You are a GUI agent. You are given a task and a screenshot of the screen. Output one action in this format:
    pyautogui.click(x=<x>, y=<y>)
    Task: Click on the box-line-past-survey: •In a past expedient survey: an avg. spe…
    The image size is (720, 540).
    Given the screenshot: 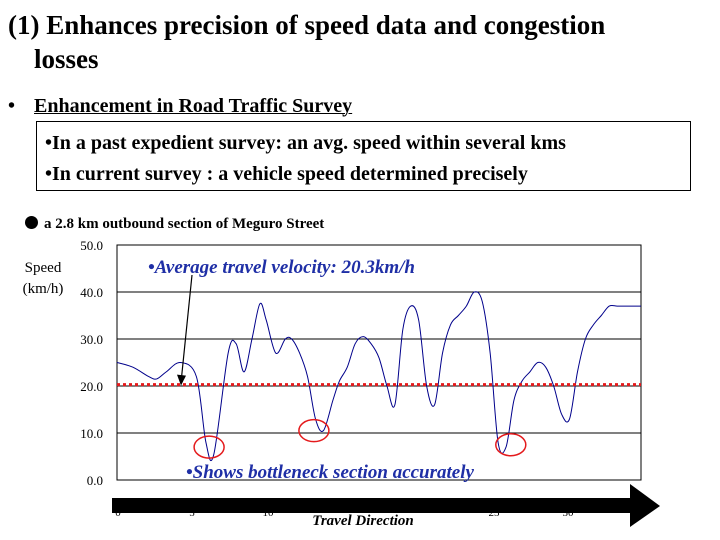 What is the action you would take?
    pyautogui.click(x=305, y=143)
    